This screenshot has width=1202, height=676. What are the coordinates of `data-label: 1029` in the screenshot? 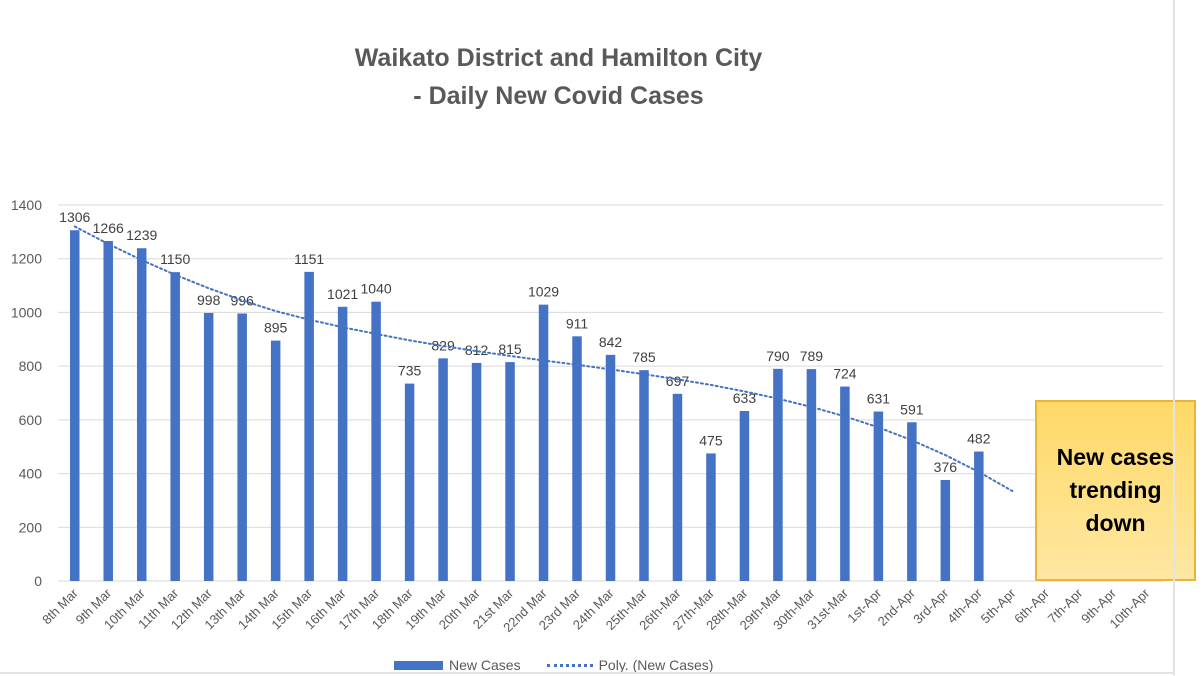 It's located at (543, 292).